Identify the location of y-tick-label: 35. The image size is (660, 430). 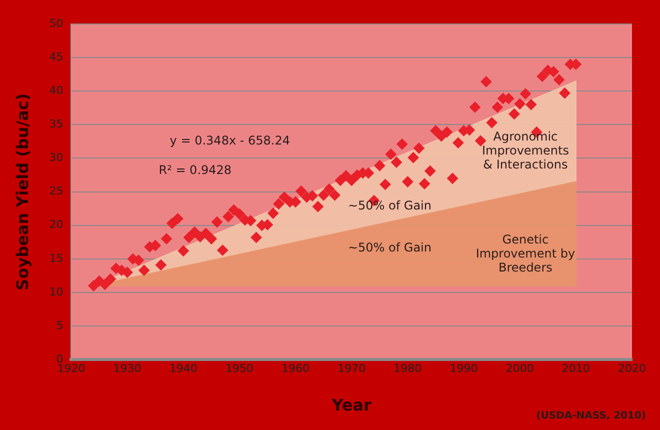
(56, 124).